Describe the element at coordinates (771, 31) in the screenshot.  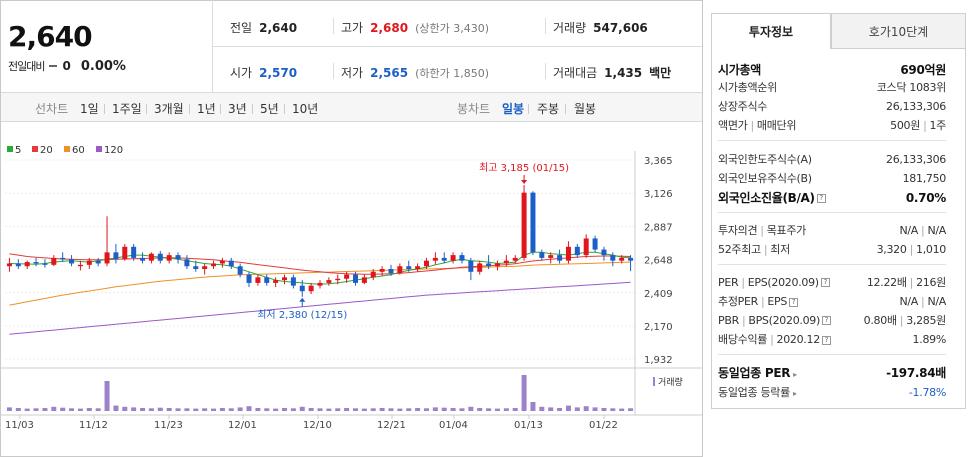
I see `tab-invest-info: 투자정보` at that location.